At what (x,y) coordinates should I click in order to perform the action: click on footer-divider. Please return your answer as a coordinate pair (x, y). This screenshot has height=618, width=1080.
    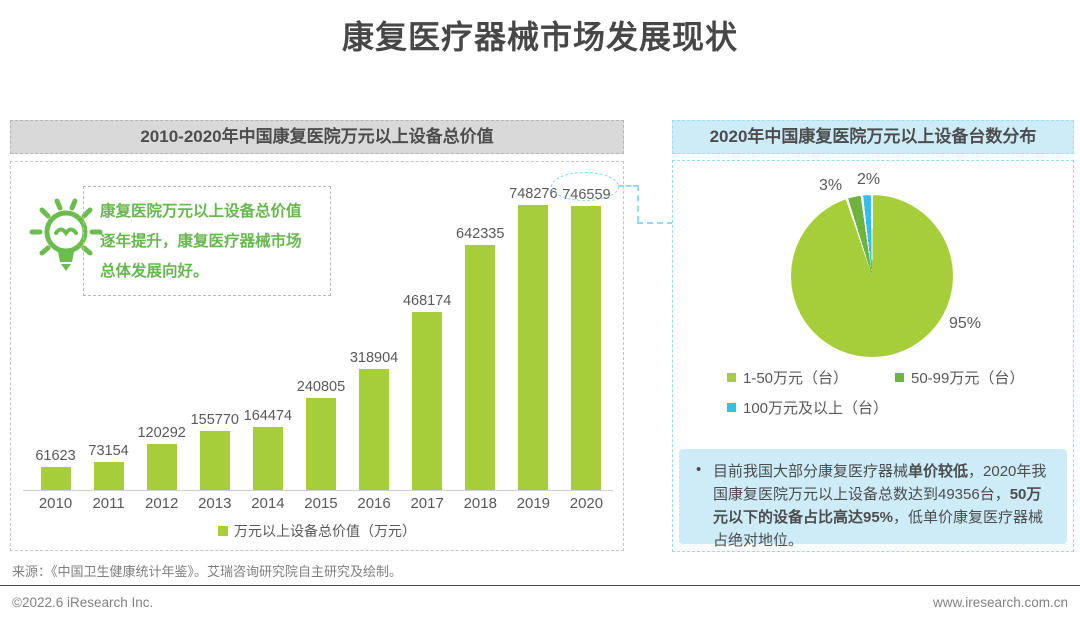
    Looking at the image, I should click on (540, 585).